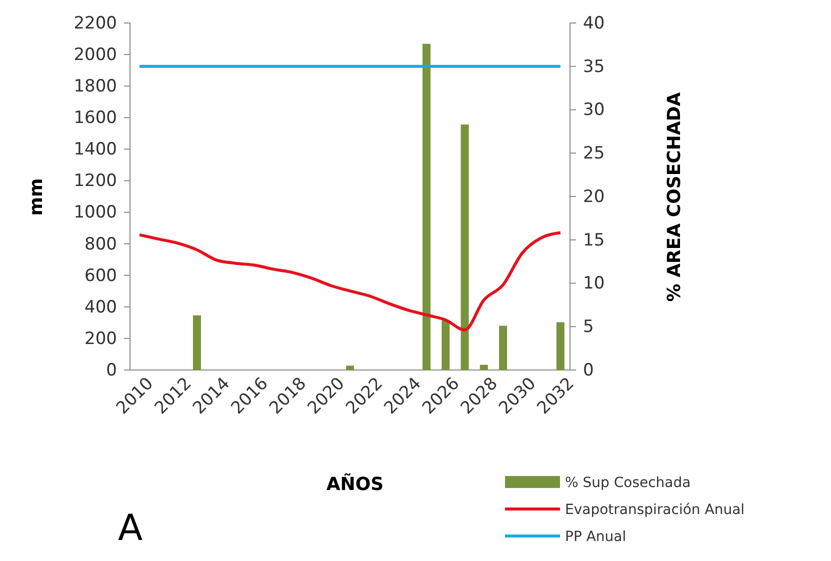  What do you see at coordinates (674, 197) in the screenshot?
I see `y2-axis-title: % AREA COSECHADA` at bounding box center [674, 197].